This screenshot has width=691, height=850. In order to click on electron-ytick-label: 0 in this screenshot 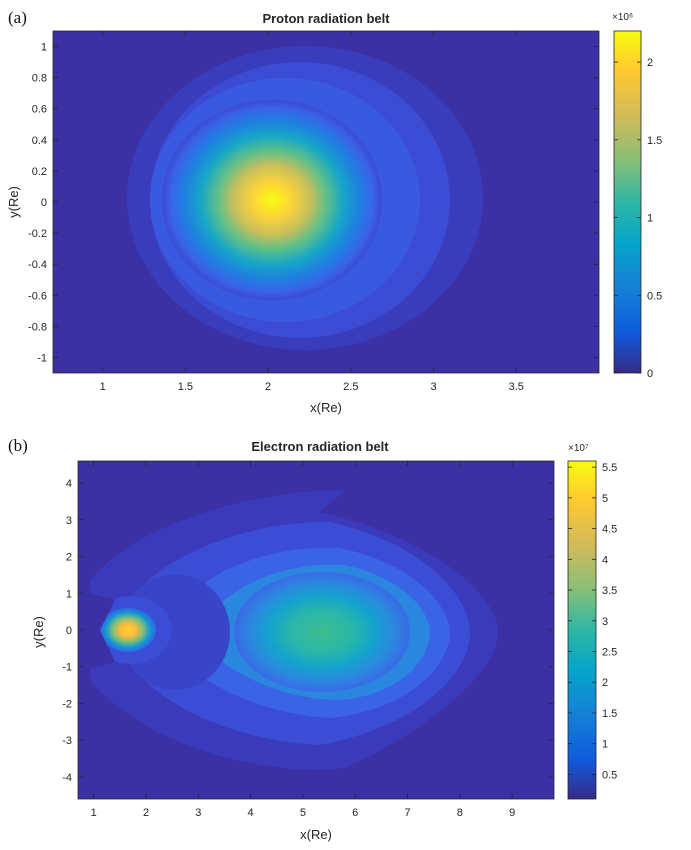, I will do `click(69, 631)`.